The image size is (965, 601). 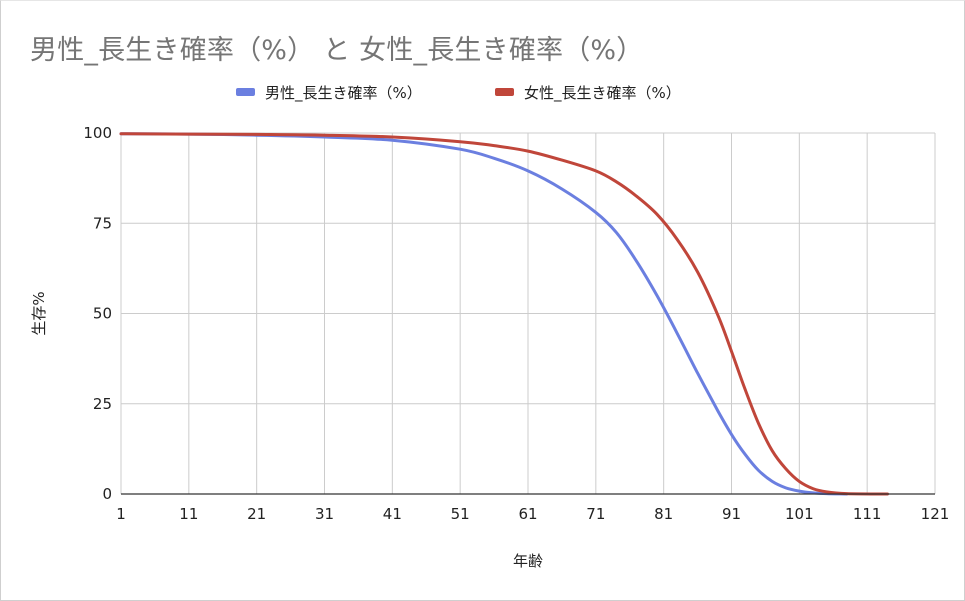 What do you see at coordinates (602, 93) in the screenshot?
I see `legend-label-2: 女性_長生き確率（%）` at bounding box center [602, 93].